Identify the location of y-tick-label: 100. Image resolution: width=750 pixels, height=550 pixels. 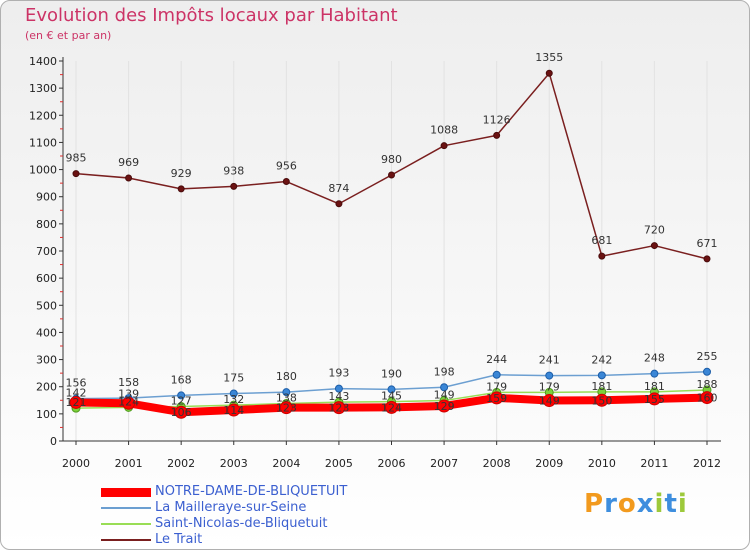
(46, 414).